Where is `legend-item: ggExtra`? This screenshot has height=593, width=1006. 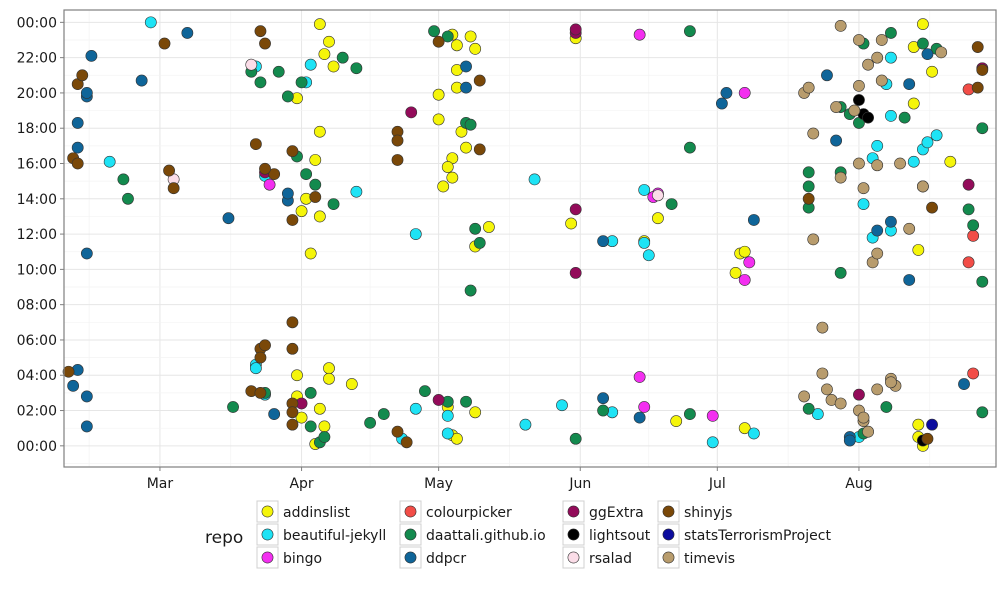 legend-item: ggExtra is located at coordinates (603, 511).